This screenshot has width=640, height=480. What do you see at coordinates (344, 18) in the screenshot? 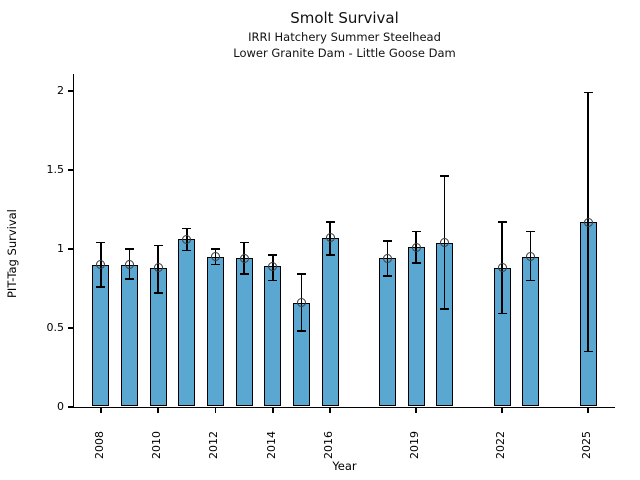
I see `chart-title: Smolt Survival` at bounding box center [344, 18].